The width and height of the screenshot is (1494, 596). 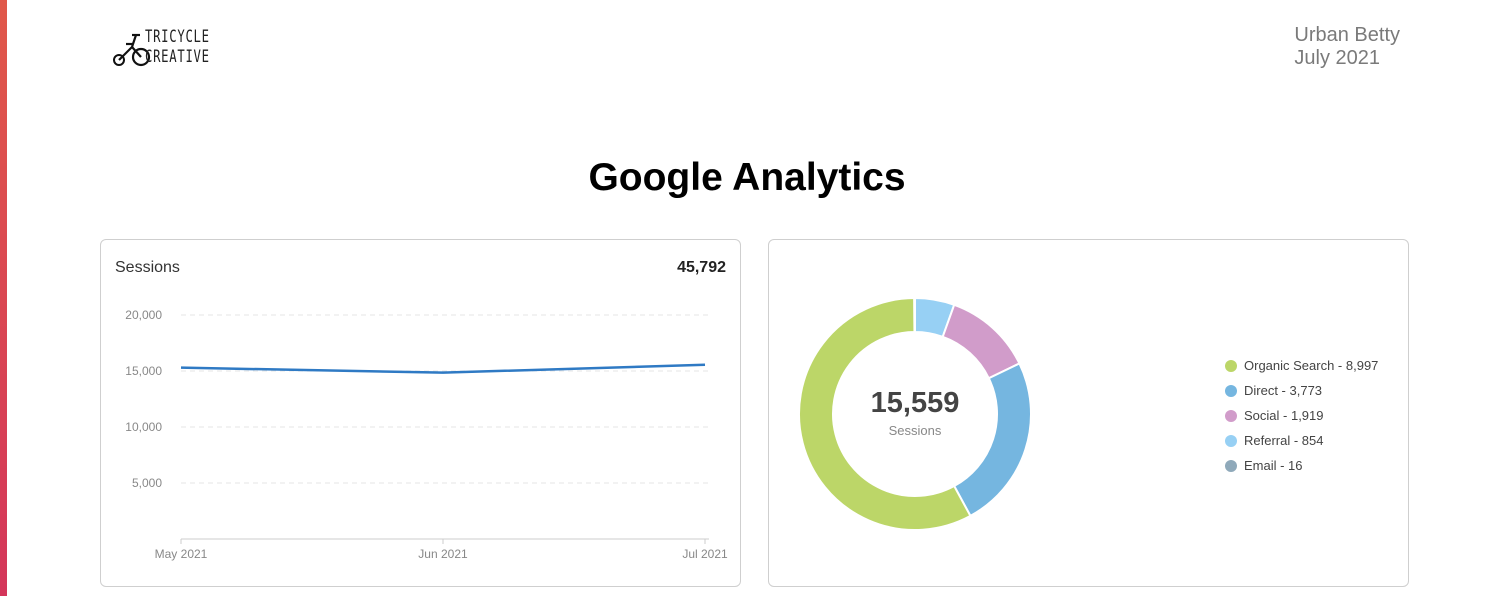 I want to click on client-name: Urban Betty, so click(x=1347, y=35).